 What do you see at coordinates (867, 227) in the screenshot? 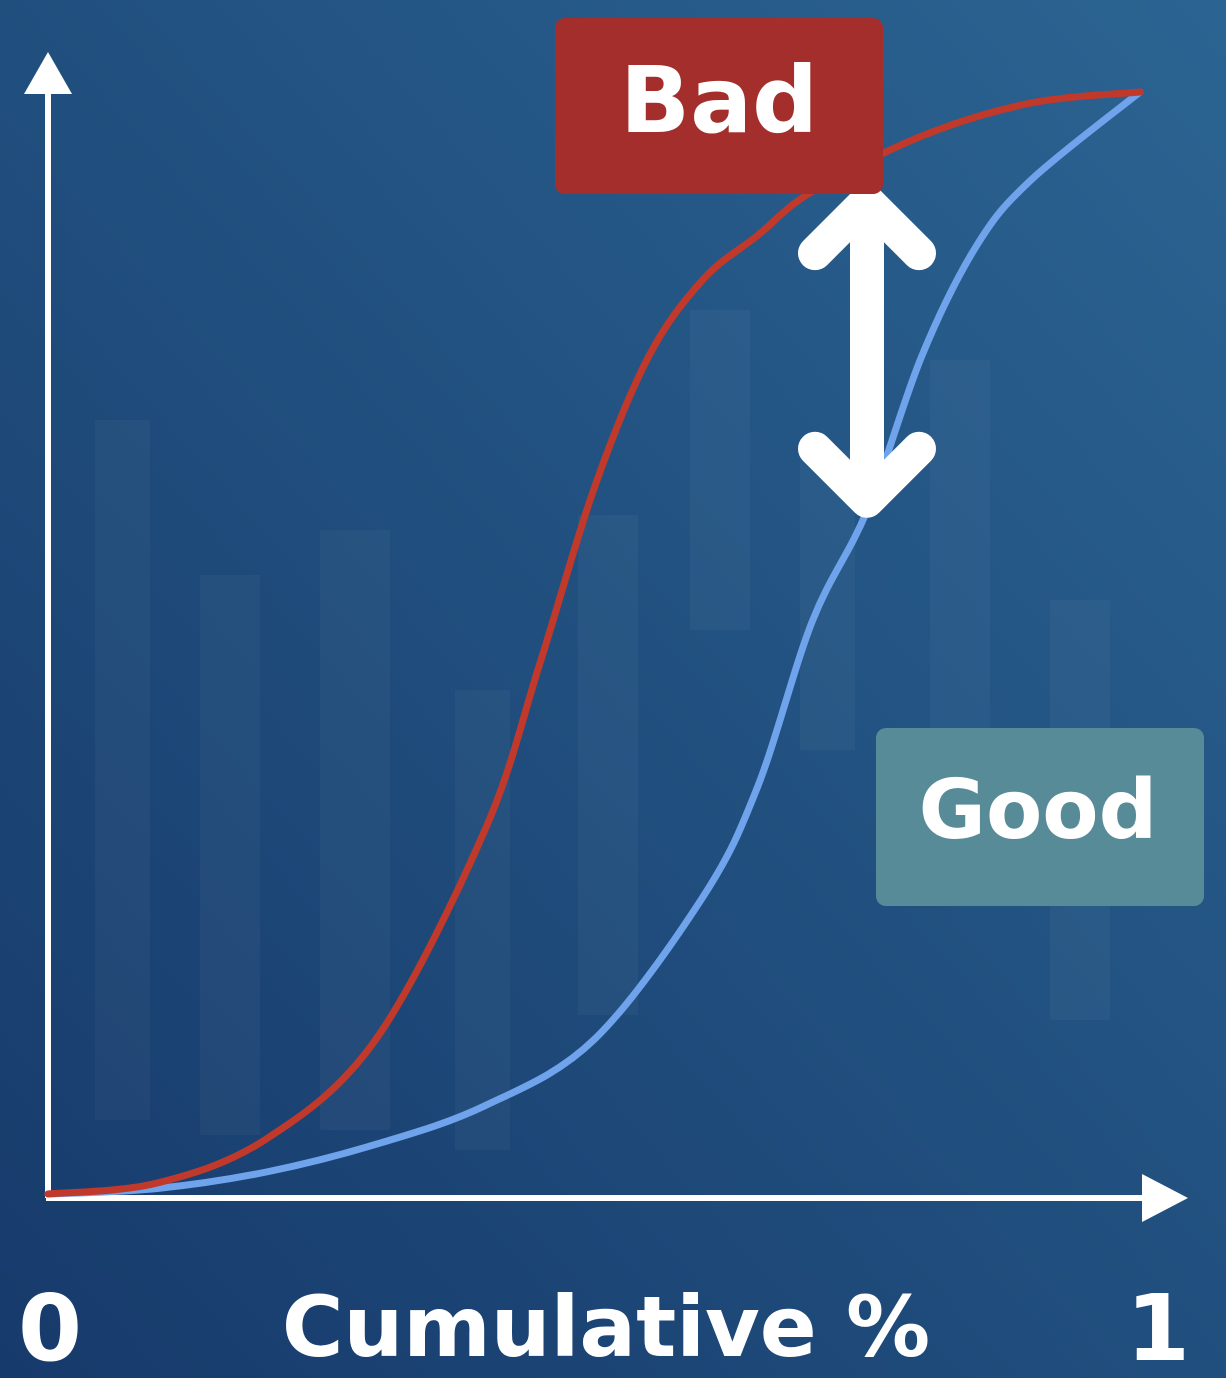
I see `arrow-head-up` at bounding box center [867, 227].